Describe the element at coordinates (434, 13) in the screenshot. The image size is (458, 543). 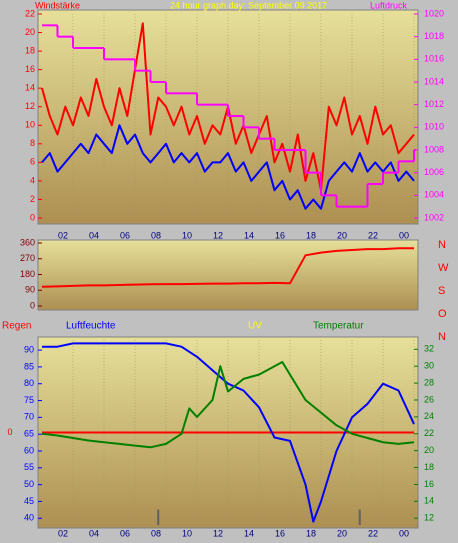
I see `y-tick-label: 1020` at that location.